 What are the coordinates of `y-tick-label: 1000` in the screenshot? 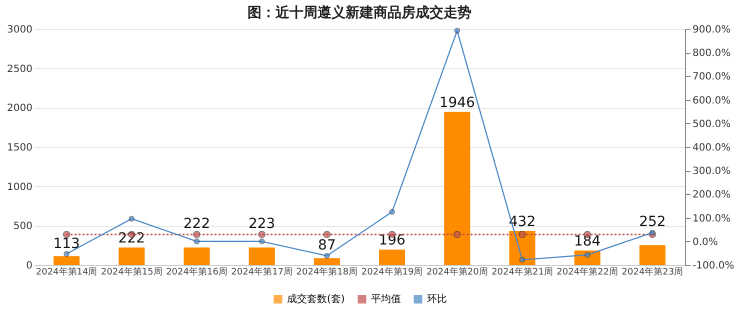 It's located at (19, 187).